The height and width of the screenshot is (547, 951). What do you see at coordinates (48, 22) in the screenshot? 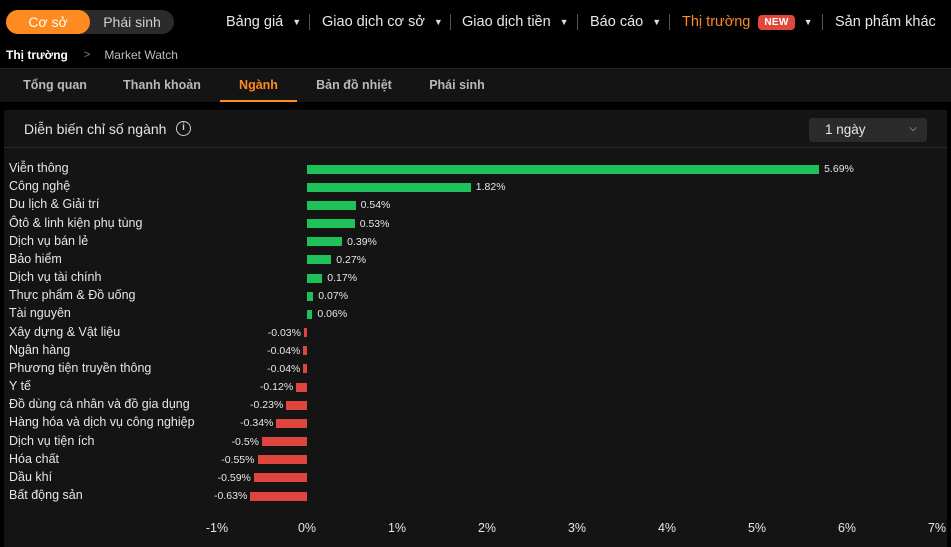
I see `segment-co-so-button: Cơ sở` at bounding box center [48, 22].